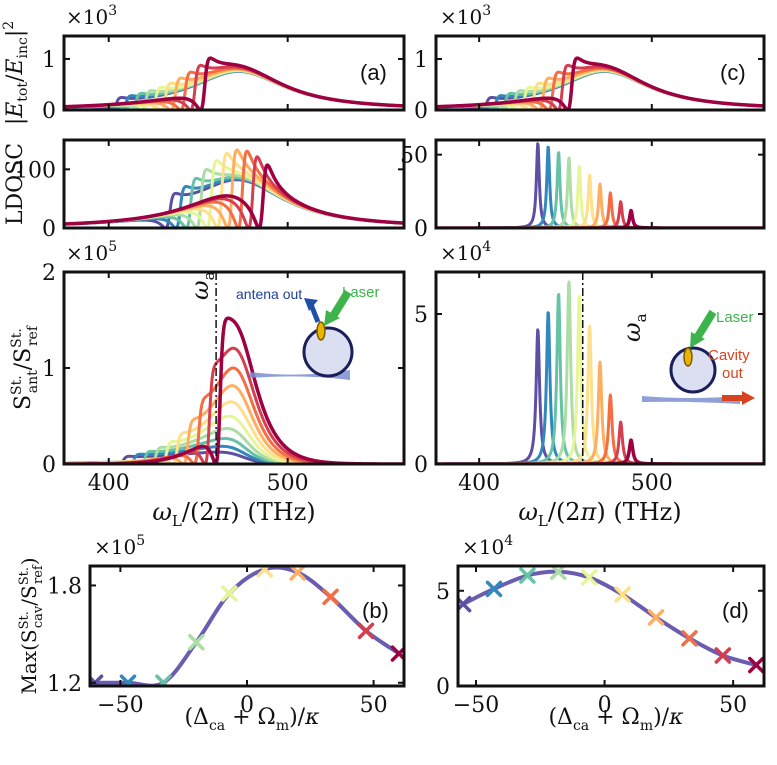  I want to click on ytick-label-d-1: 5, so click(443, 592).